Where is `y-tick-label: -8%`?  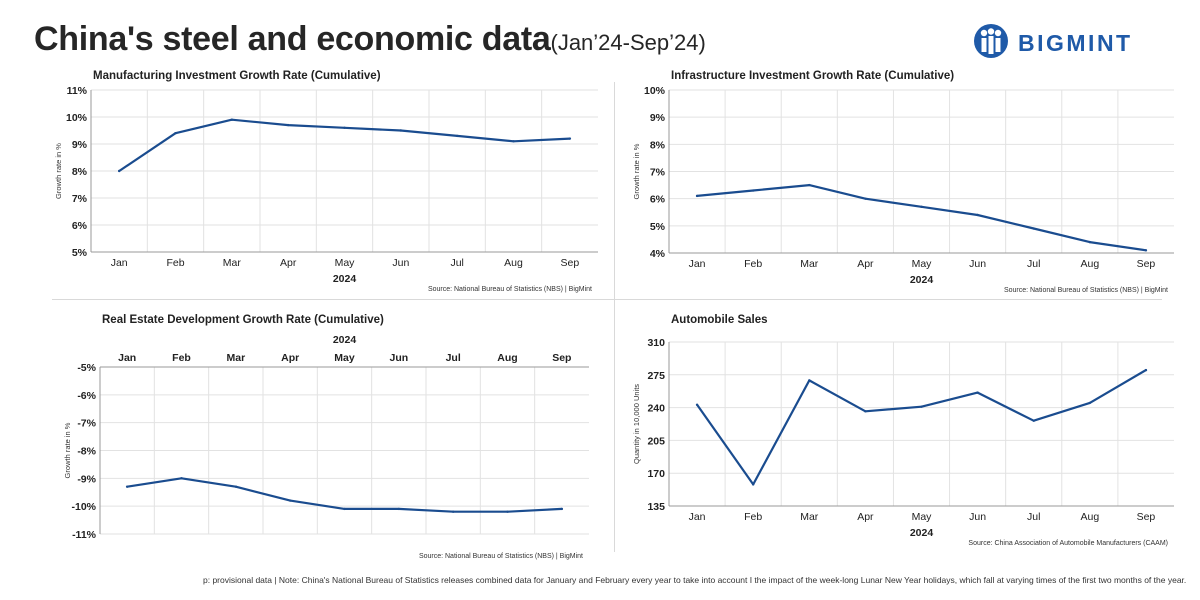 y-tick-label: -8% is located at coordinates (86, 452).